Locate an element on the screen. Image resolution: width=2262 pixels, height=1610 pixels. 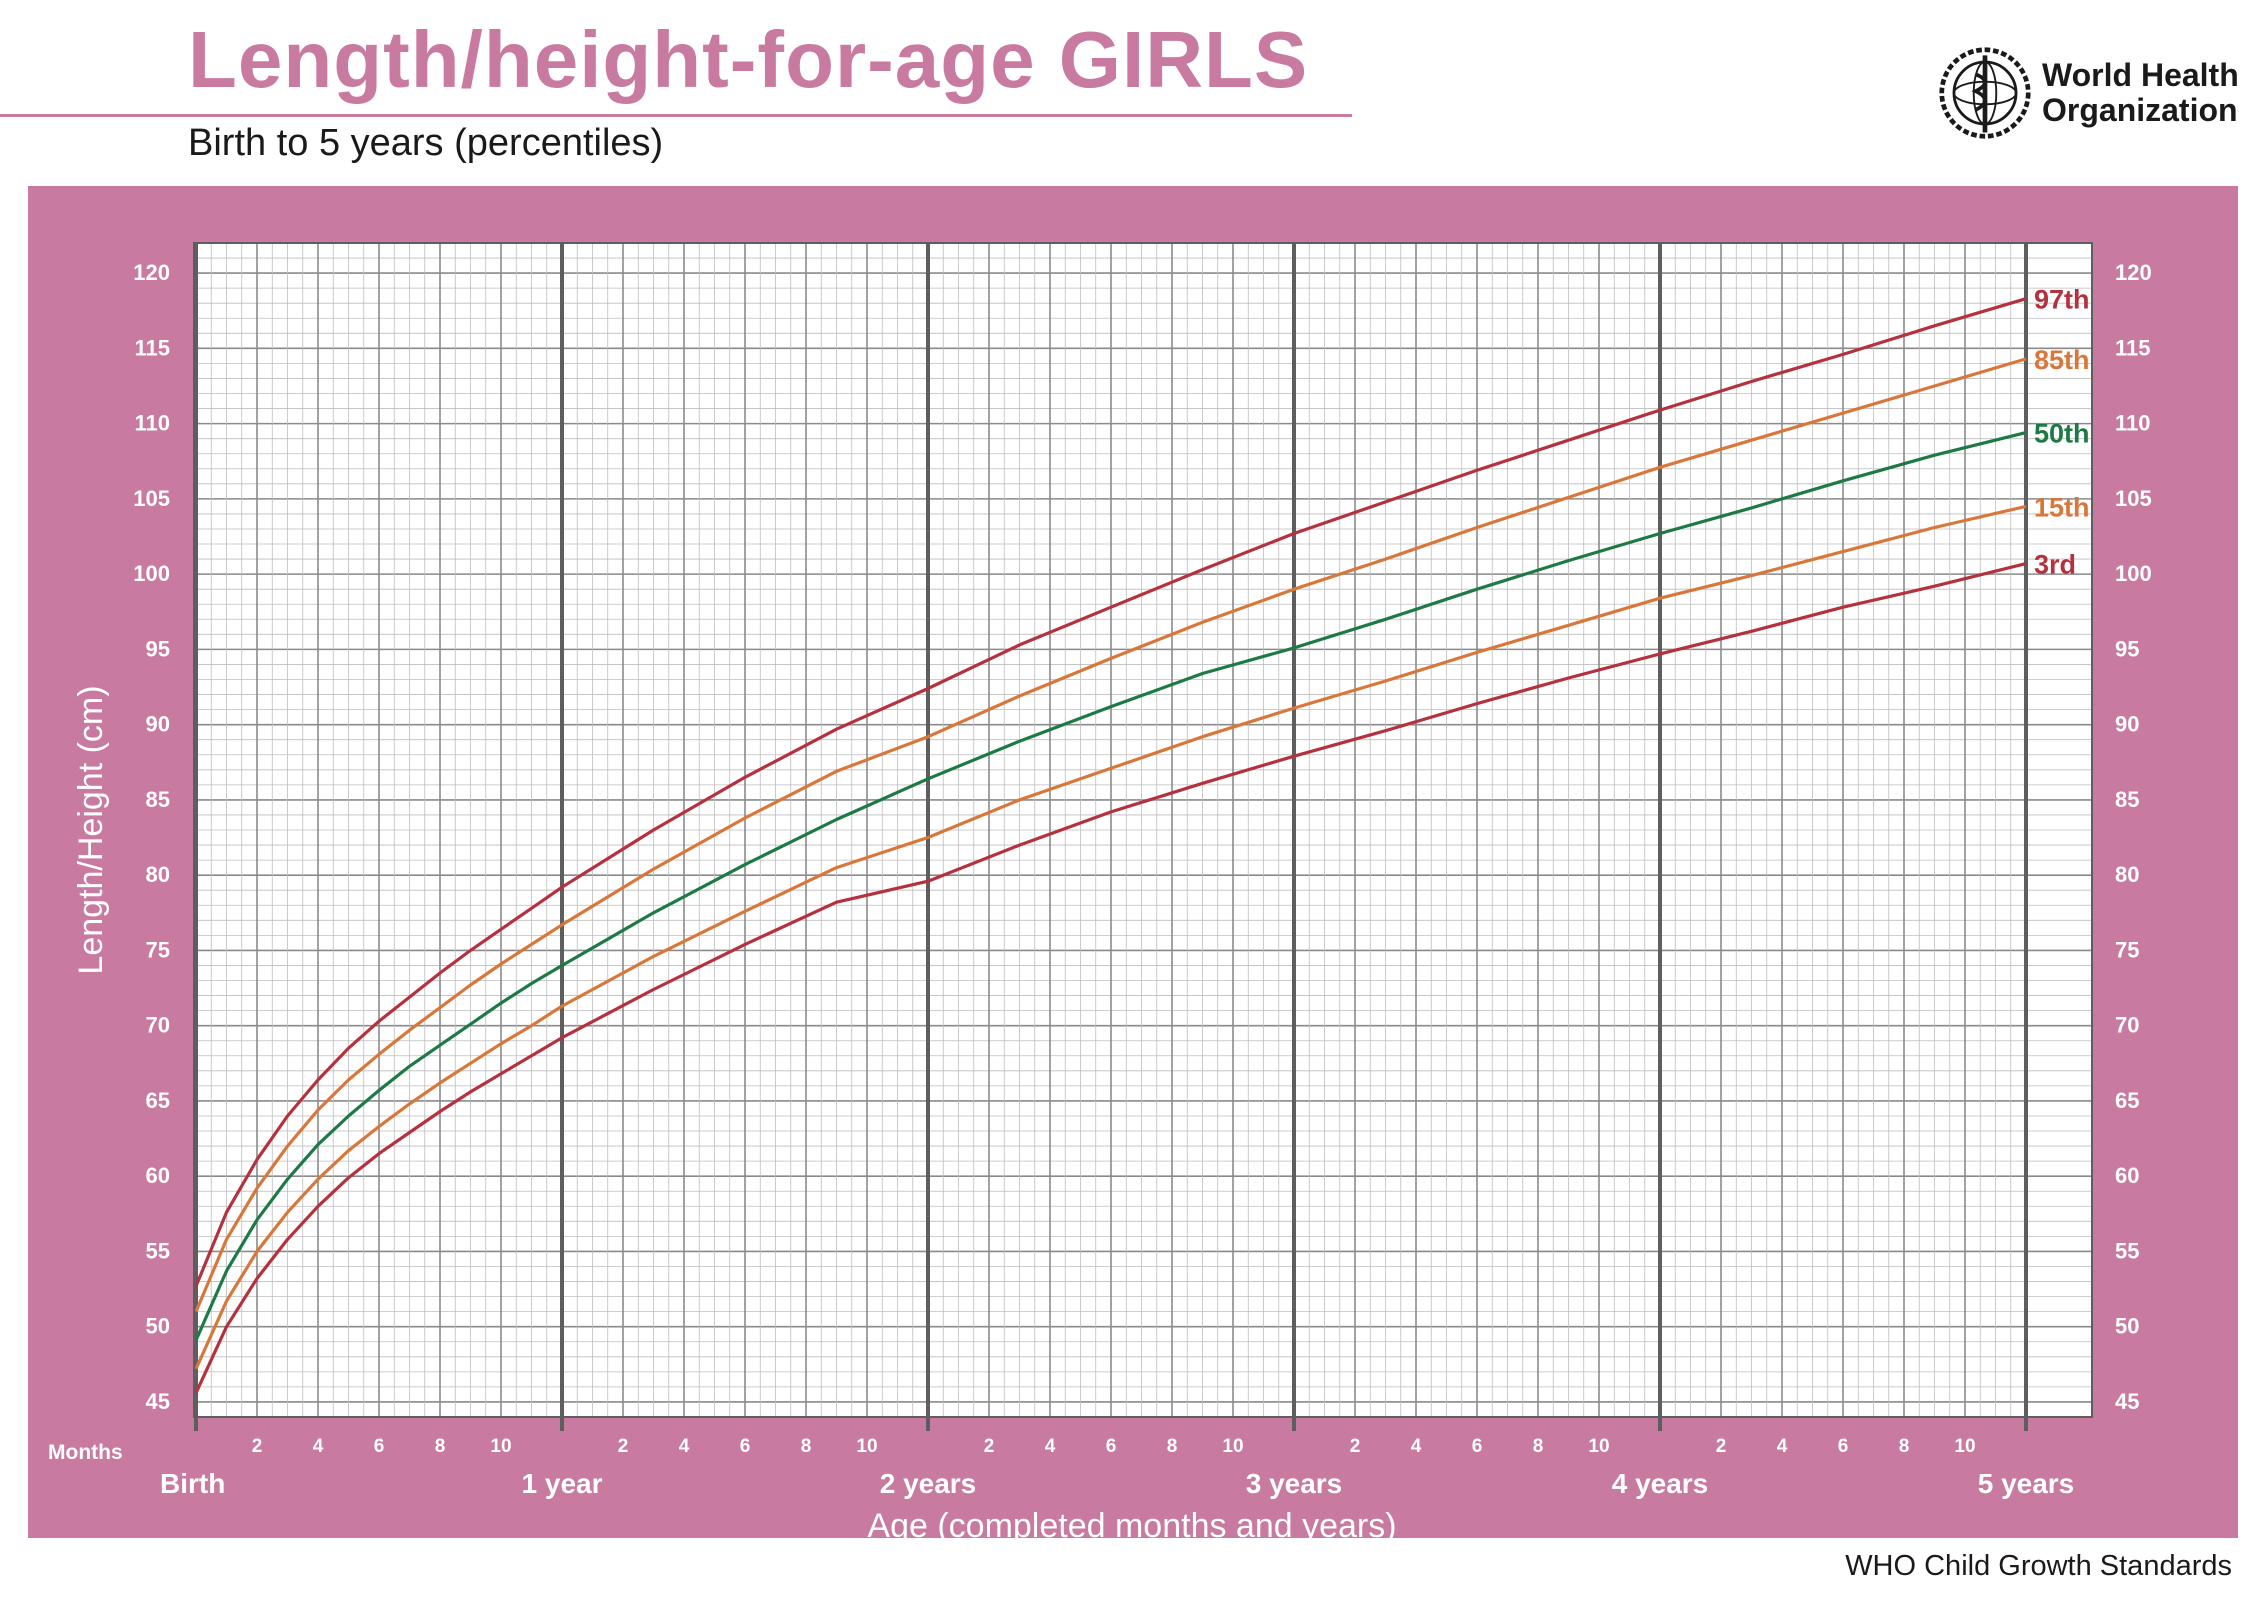
y-tick-label-right: 100 is located at coordinates (2133, 573).